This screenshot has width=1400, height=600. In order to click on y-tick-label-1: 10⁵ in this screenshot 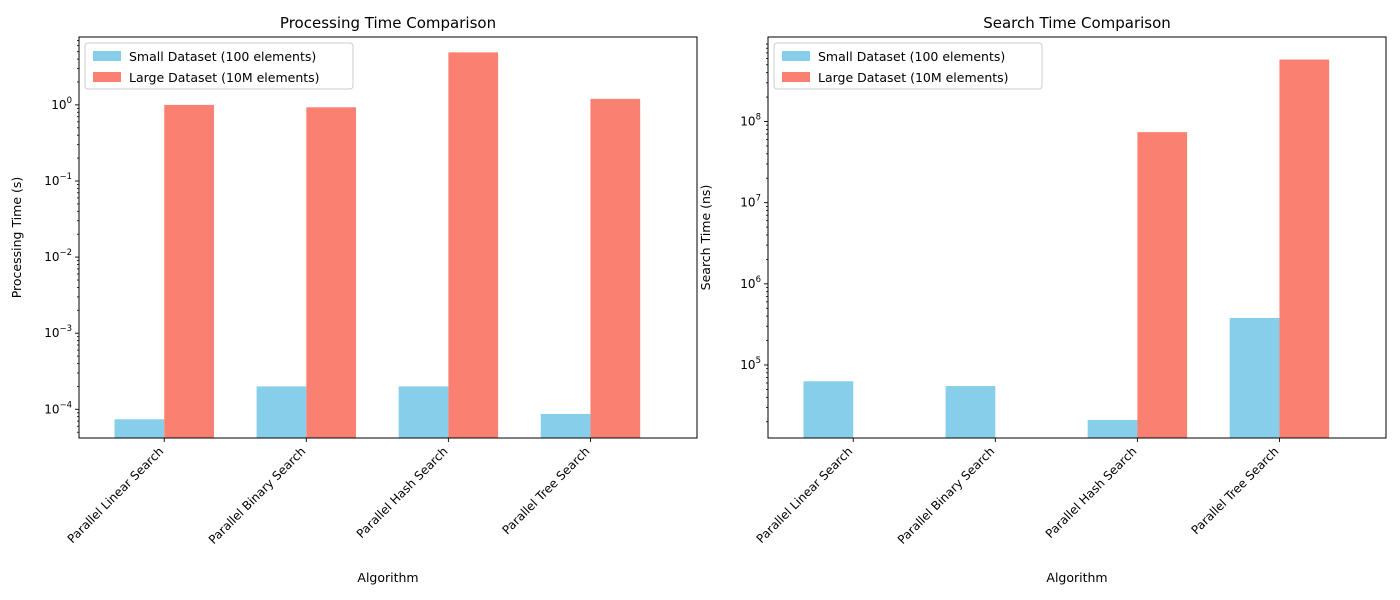, I will do `click(750, 364)`.